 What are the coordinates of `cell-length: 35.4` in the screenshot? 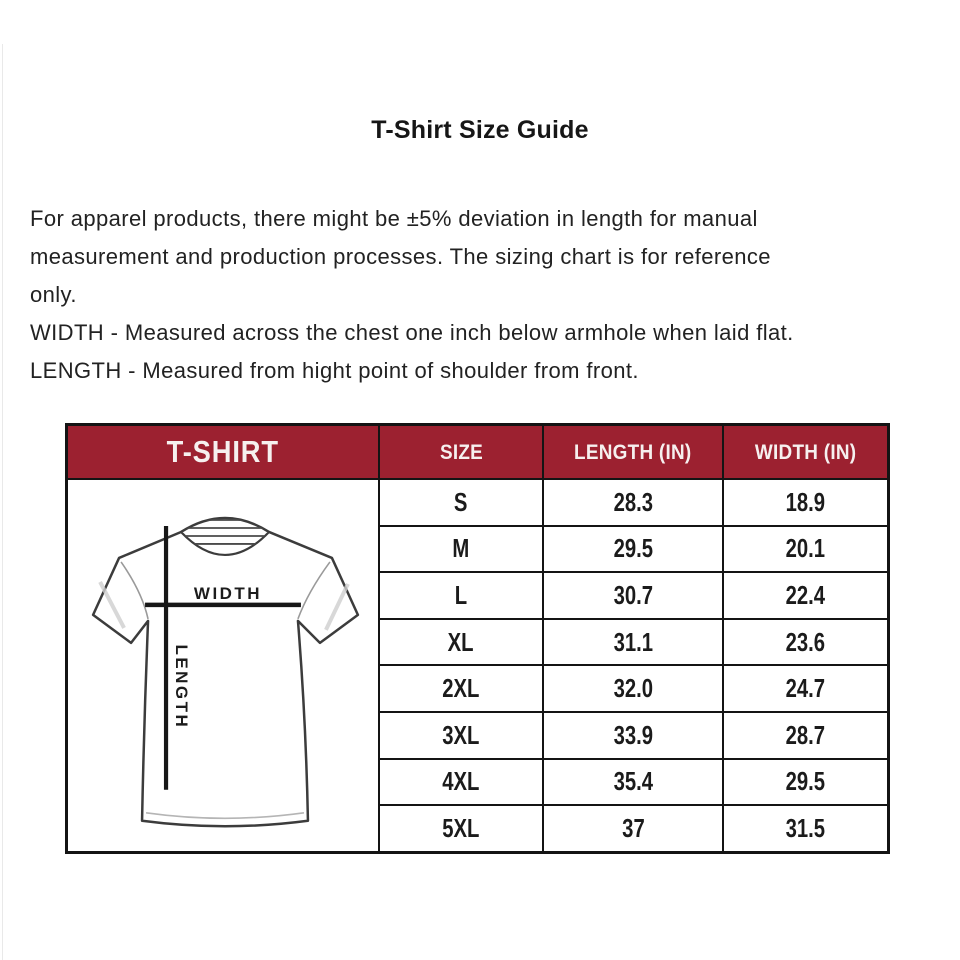 It's located at (633, 782).